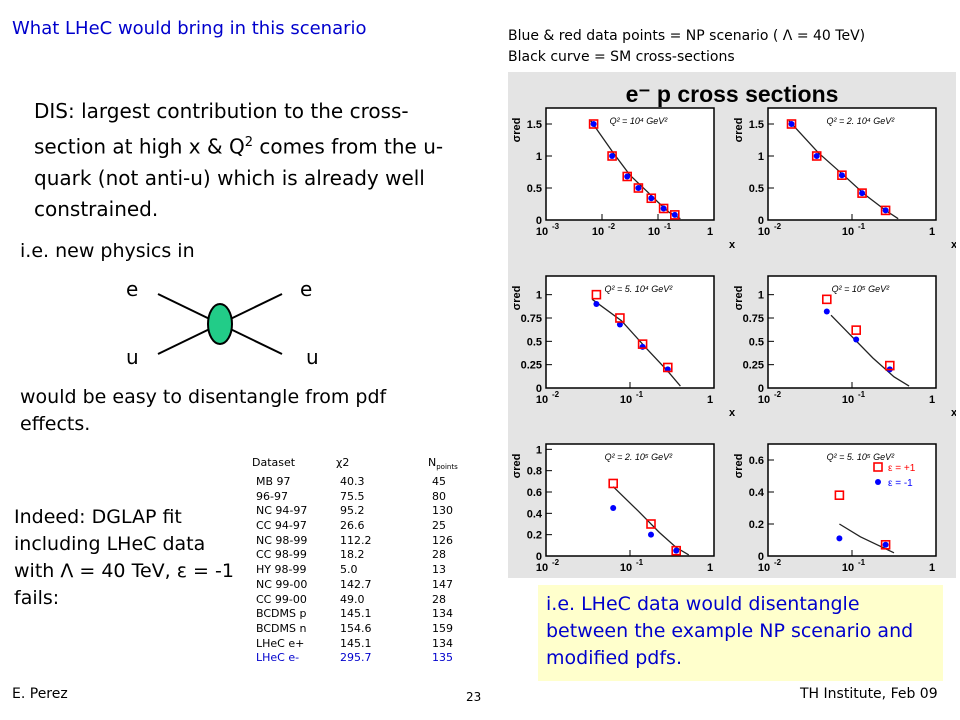 This screenshot has height=720, width=960. What do you see at coordinates (372, 511) in the screenshot?
I see `table-row: NC 94-97 95.2 130` at bounding box center [372, 511].